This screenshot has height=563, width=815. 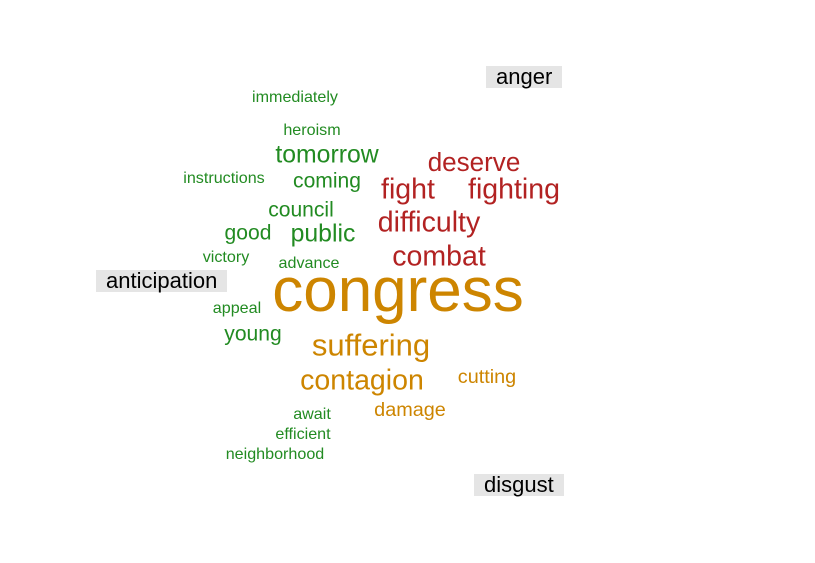 What do you see at coordinates (371, 345) in the screenshot?
I see `word-suffering: suffering` at bounding box center [371, 345].